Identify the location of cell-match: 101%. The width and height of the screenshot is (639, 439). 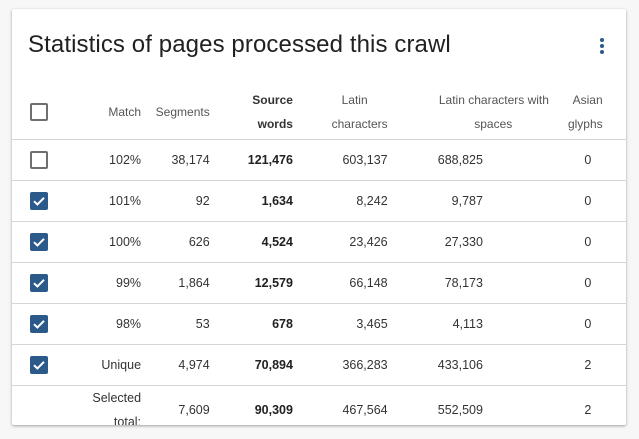
(115, 201).